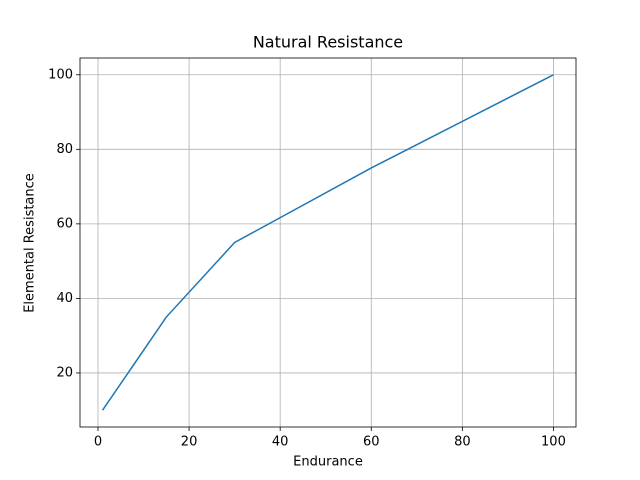  Describe the element at coordinates (64, 298) in the screenshot. I see `y-tick-label: 40` at that location.